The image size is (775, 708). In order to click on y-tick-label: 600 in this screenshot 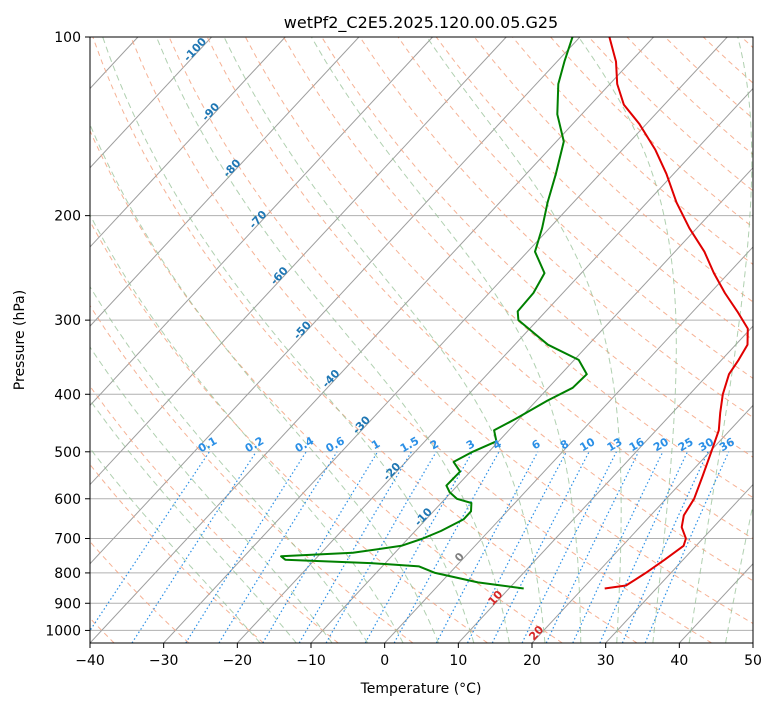, I will do `click(67, 500)`.